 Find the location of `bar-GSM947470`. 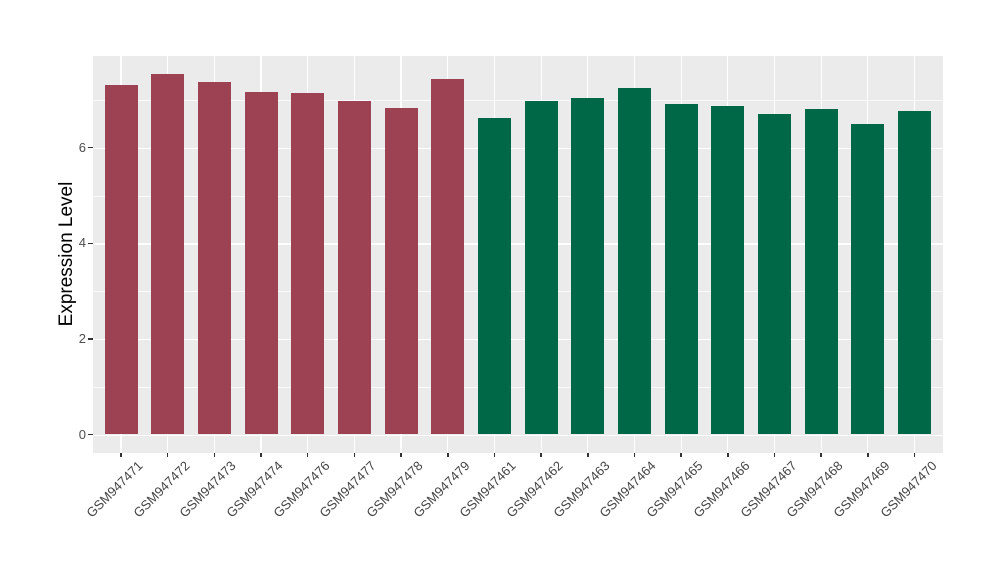

bar-GSM947470 is located at coordinates (915, 272).